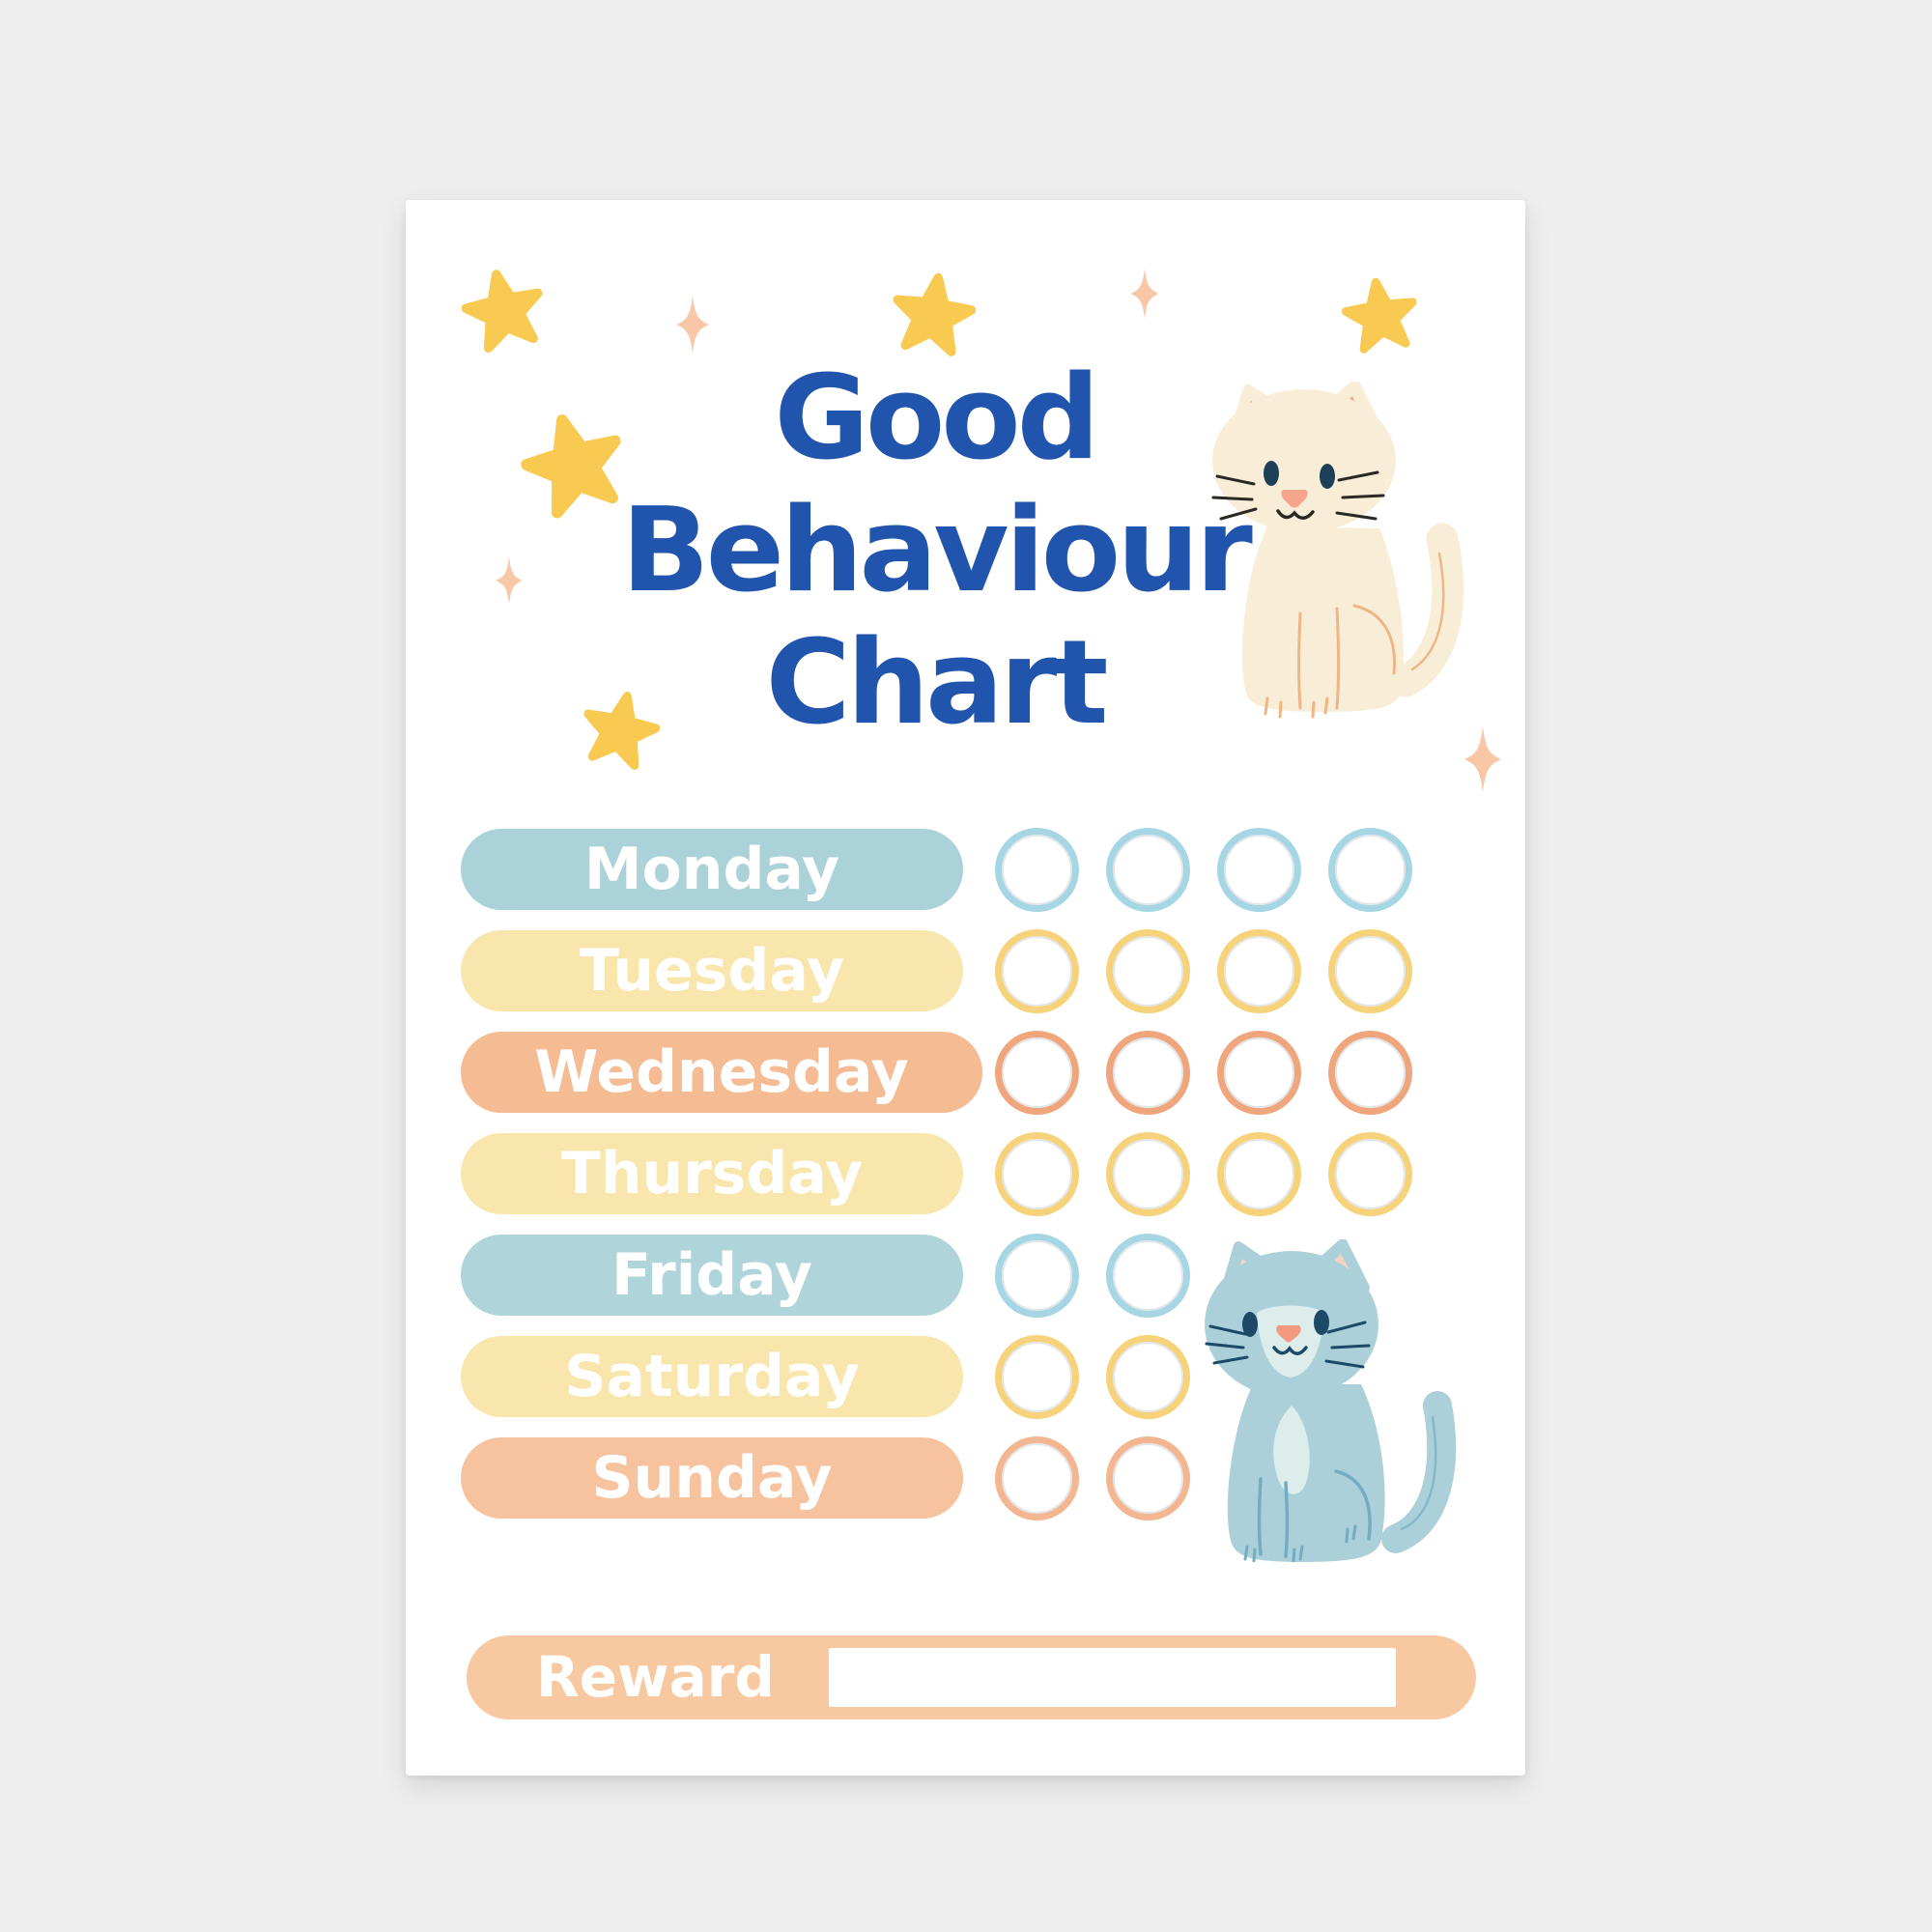 This screenshot has height=1932, width=1932. Describe the element at coordinates (1112, 1677) in the screenshot. I see `reward-input` at that location.